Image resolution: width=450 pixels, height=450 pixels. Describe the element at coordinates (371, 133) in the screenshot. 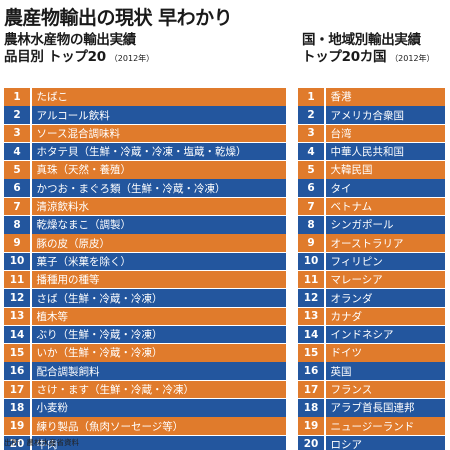

I see `country-row: 3 台湾` at that location.